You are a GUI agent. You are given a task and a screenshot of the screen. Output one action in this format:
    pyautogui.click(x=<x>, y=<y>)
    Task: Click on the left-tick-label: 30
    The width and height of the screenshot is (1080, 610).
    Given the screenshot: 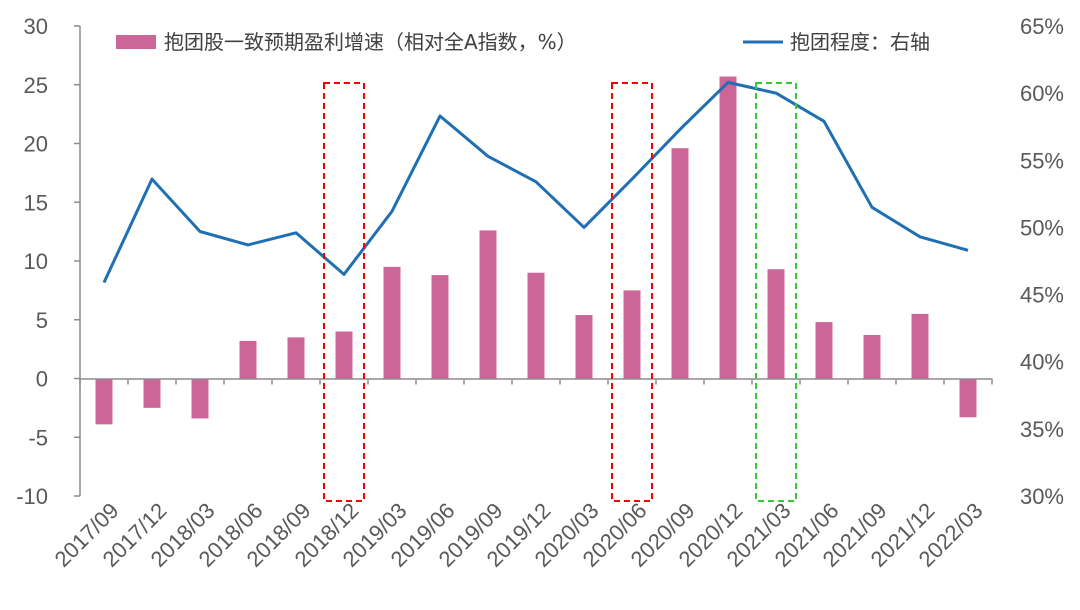 What is the action you would take?
    pyautogui.click(x=36, y=26)
    